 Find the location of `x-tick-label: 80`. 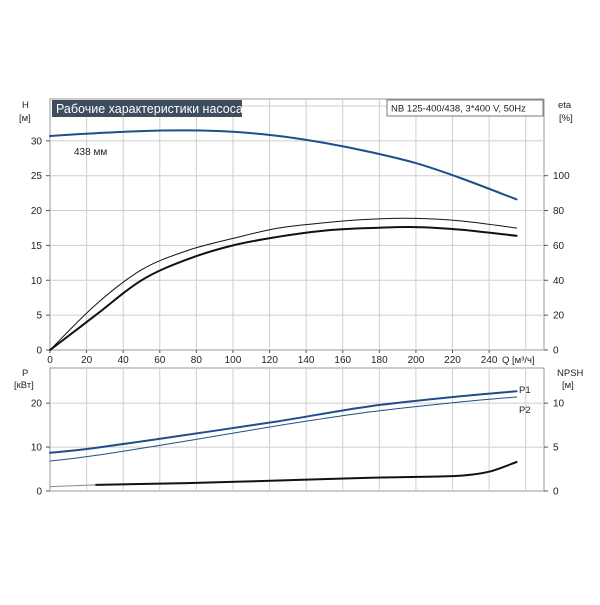

x-tick-label: 80 is located at coordinates (197, 360).